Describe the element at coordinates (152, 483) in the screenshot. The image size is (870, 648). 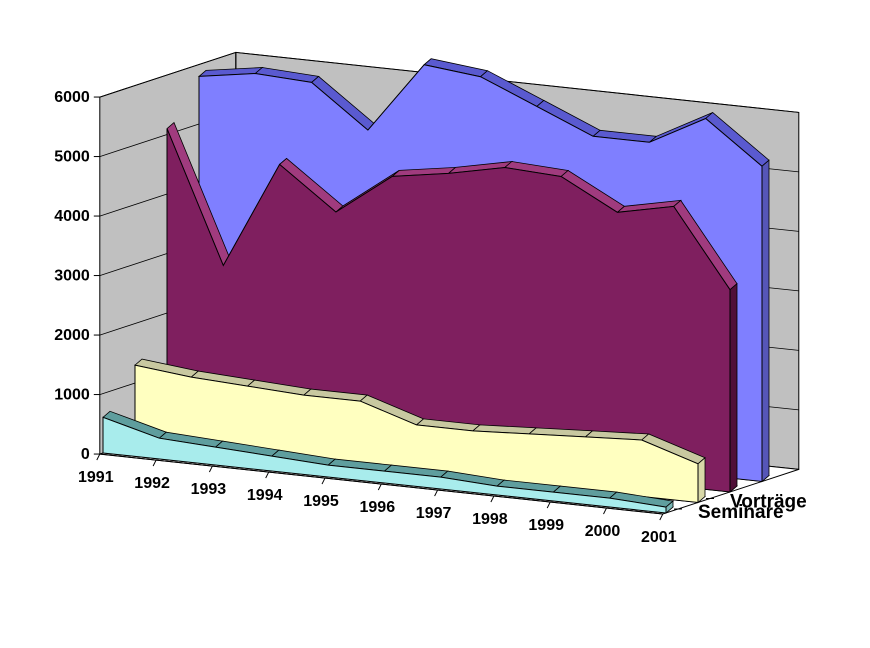
I see `x-tick-label: 1992` at that location.